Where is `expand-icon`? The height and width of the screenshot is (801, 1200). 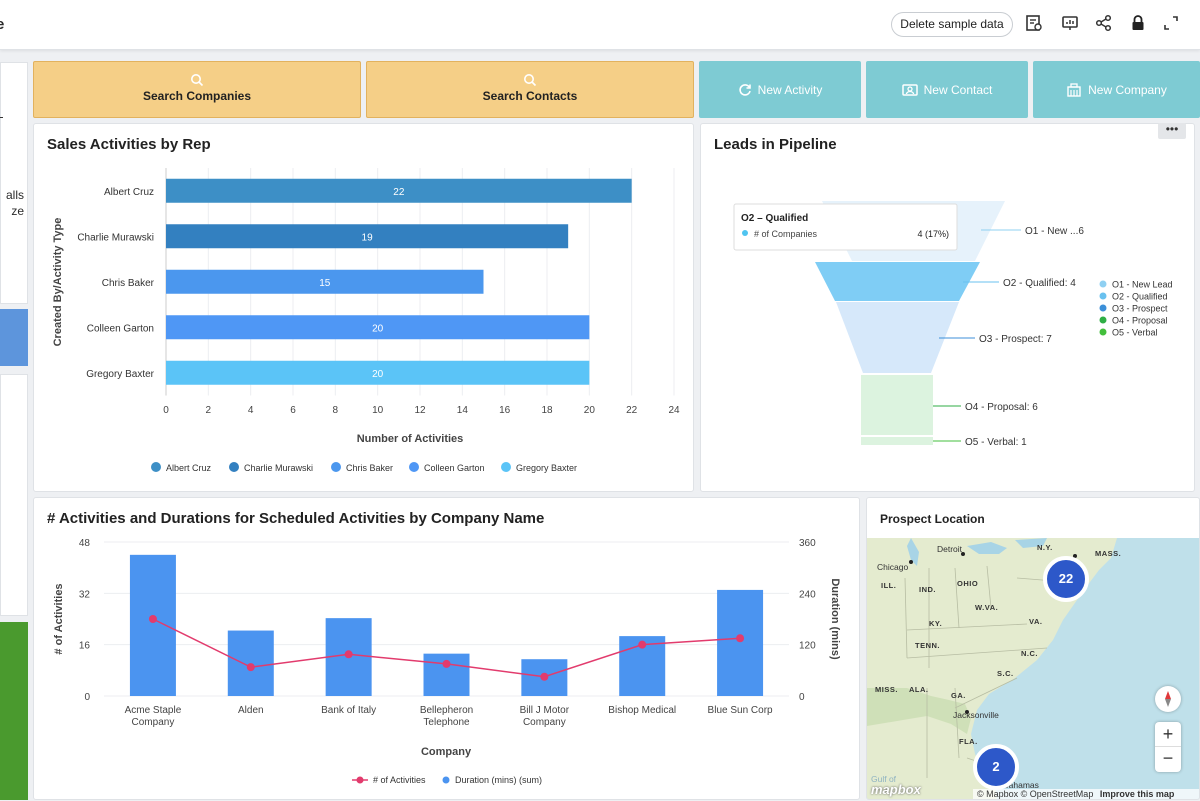 expand-icon is located at coordinates (1173, 25).